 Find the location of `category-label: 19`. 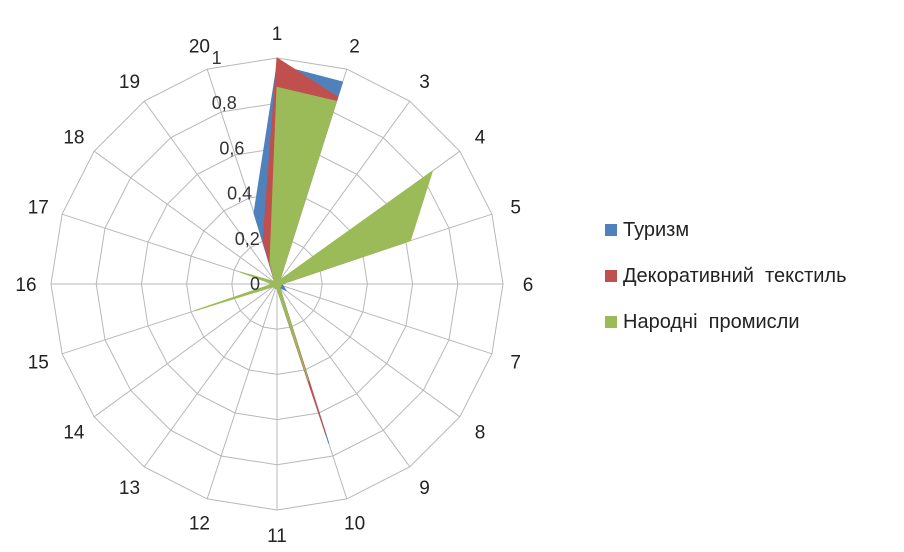

category-label: 19 is located at coordinates (129, 82).